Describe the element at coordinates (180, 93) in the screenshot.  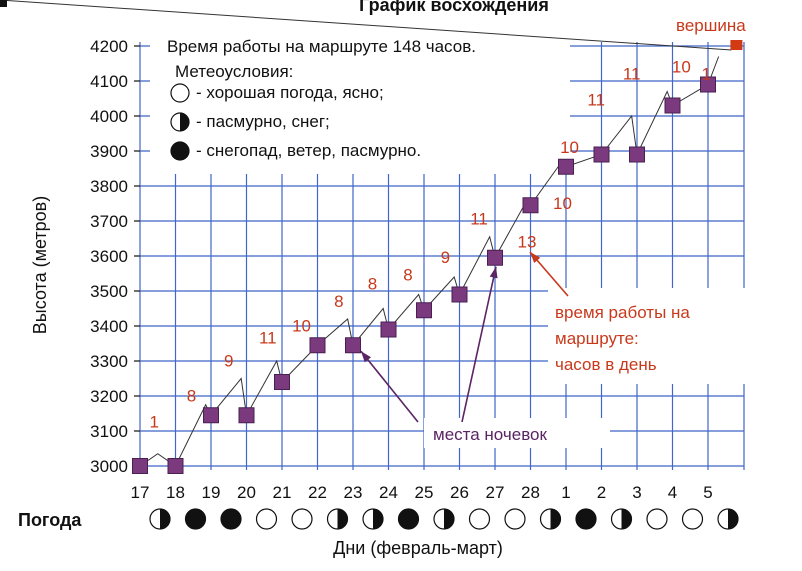
I see `legend-symbol-empty` at that location.